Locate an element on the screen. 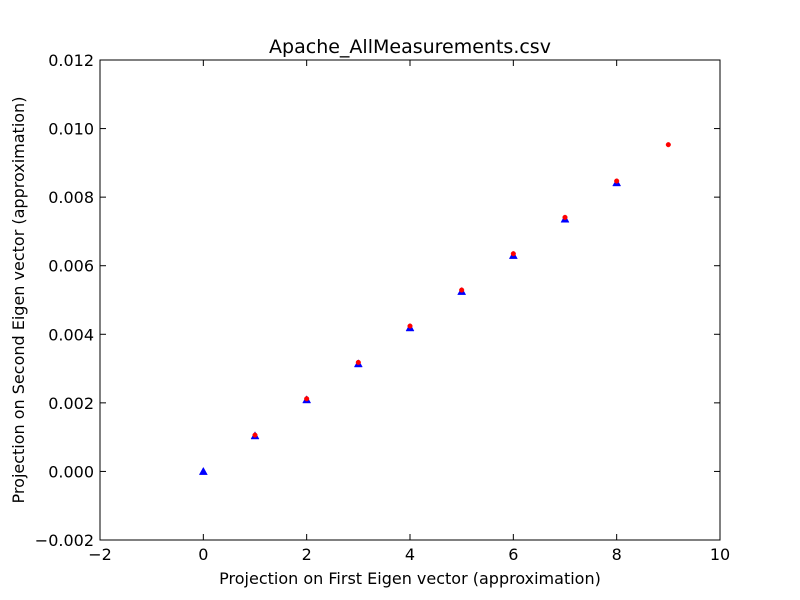  y-tick-label: 0.010 is located at coordinates (71, 129).